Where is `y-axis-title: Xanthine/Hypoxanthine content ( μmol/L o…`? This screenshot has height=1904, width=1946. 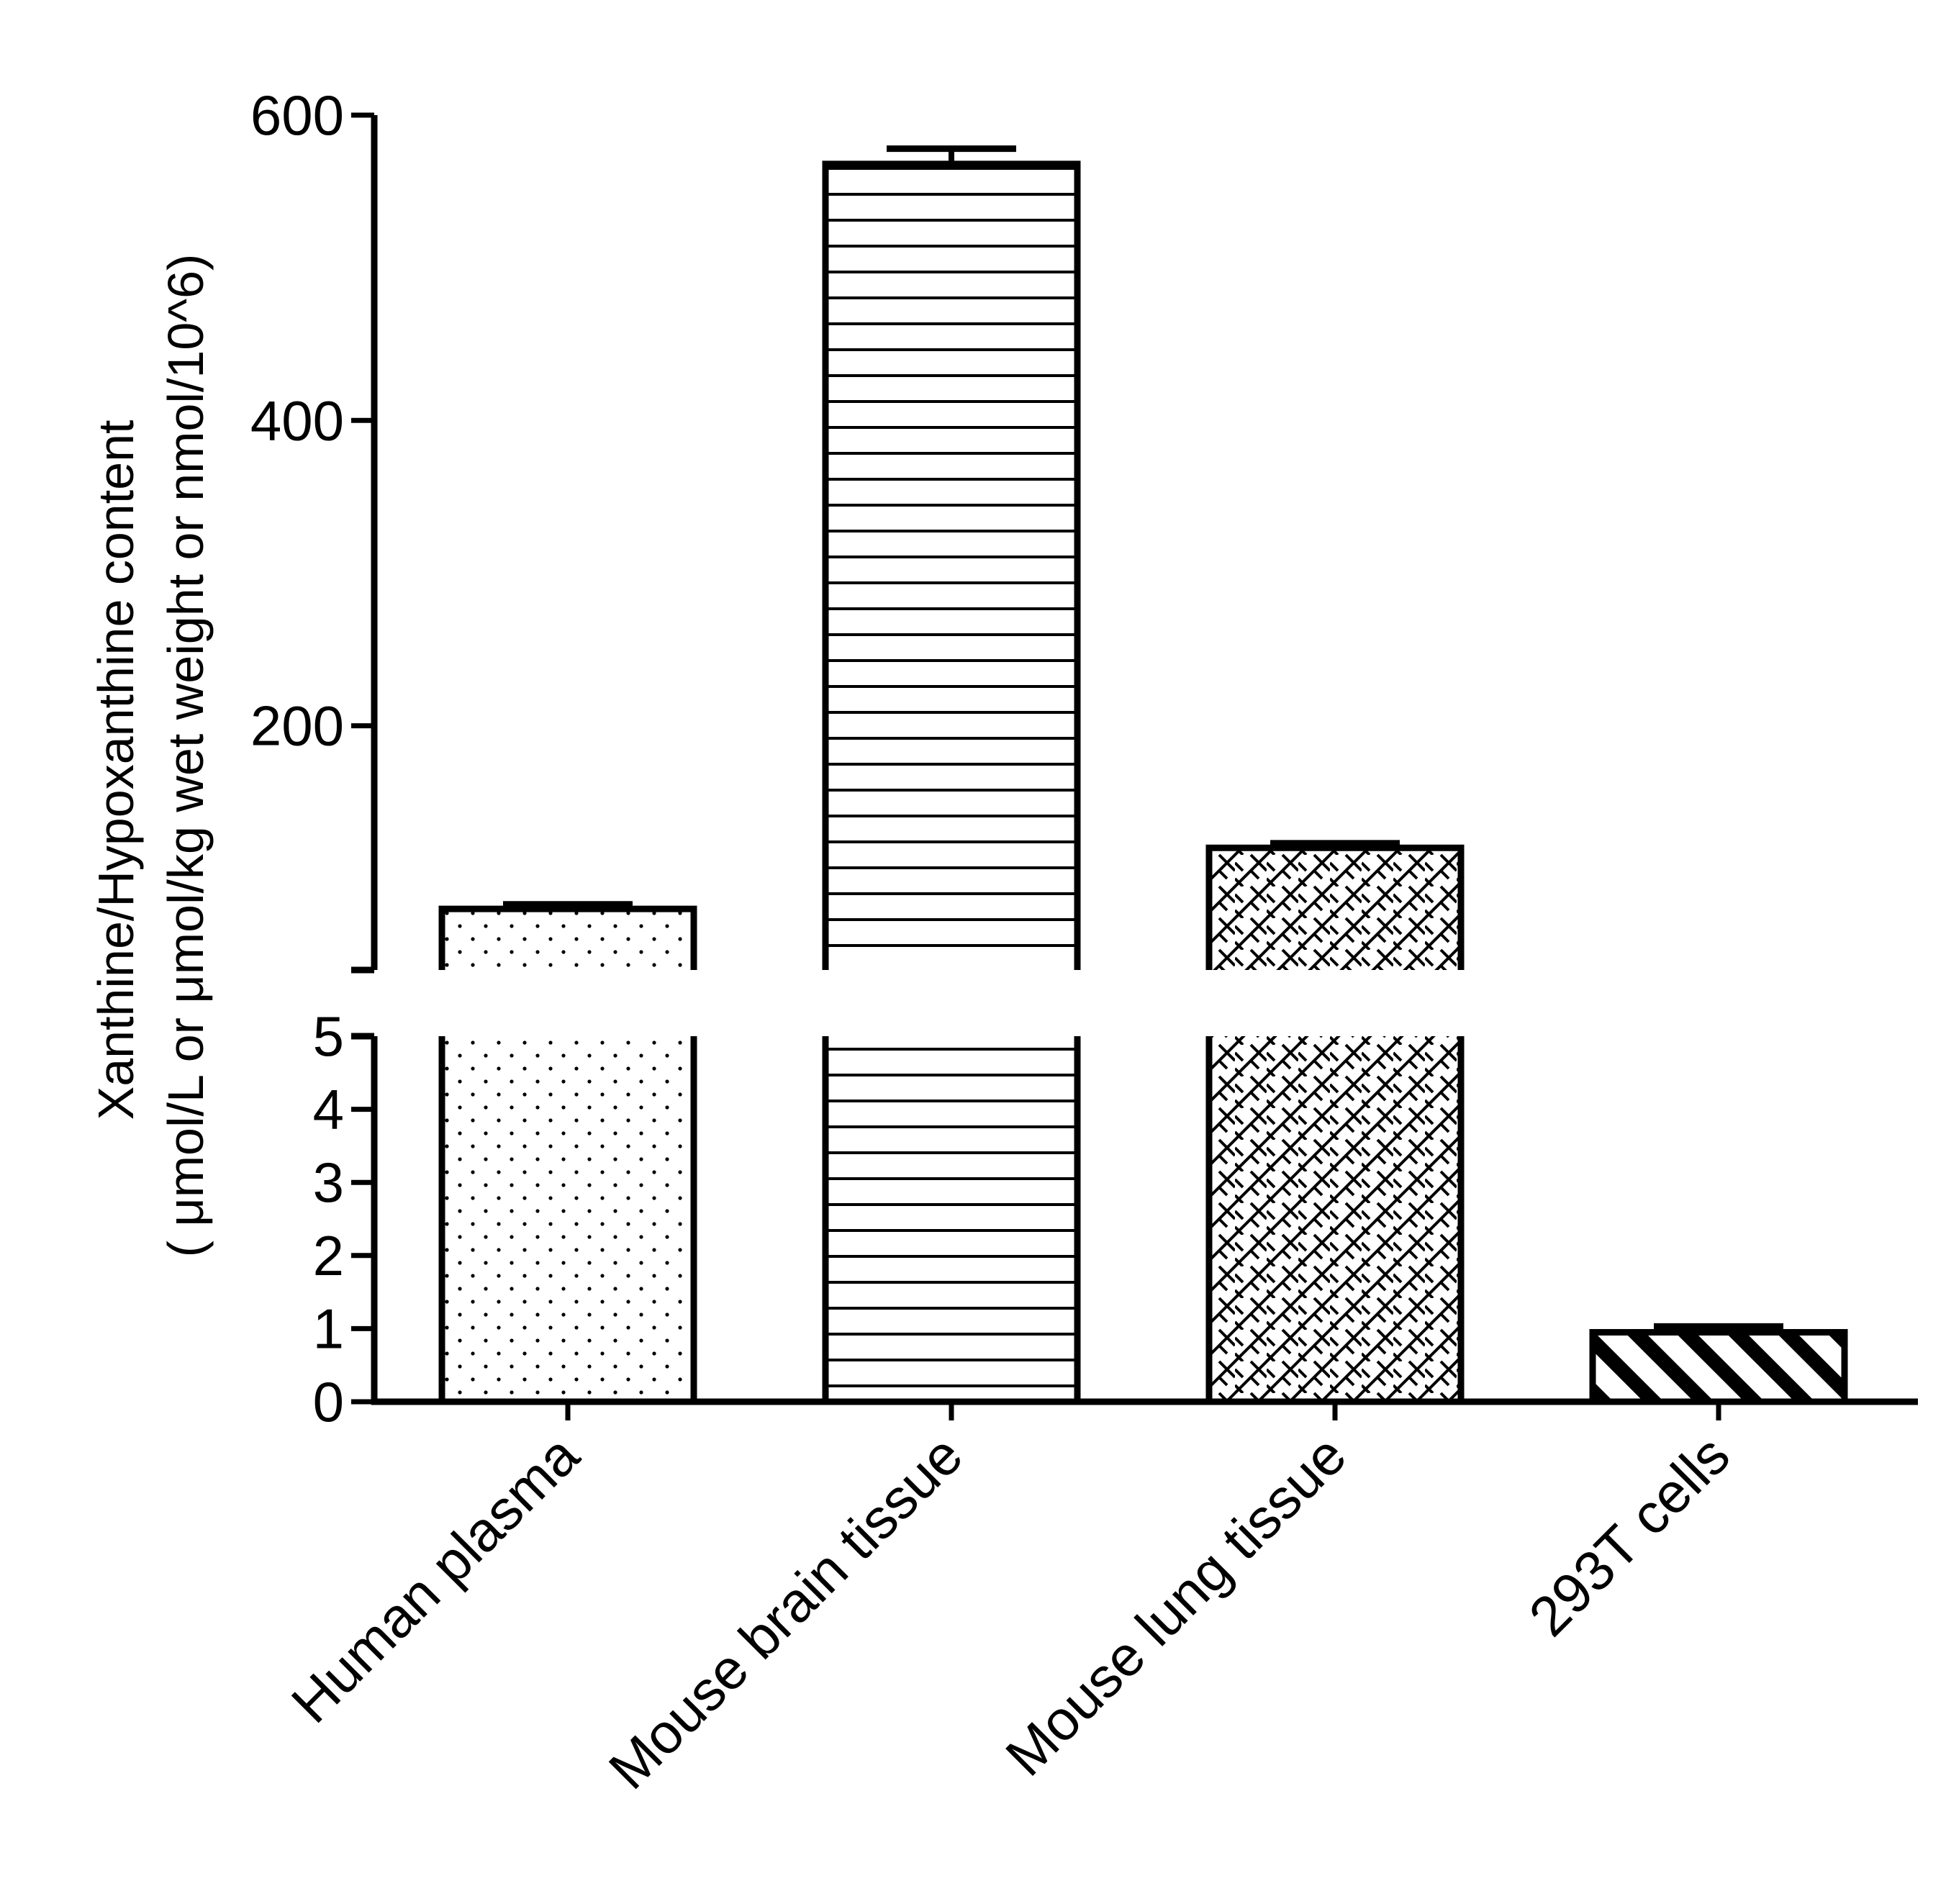
y-axis-title: Xanthine/Hypoxanthine content ( μmol/L o… is located at coordinates (151, 756).